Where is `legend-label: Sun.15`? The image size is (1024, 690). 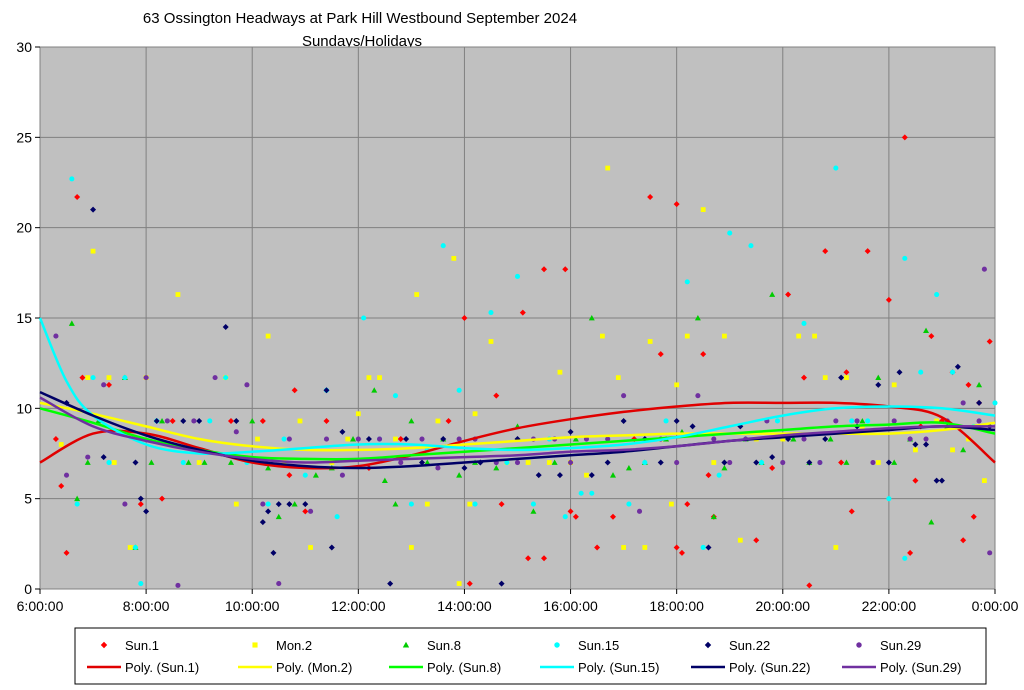
legend-label: Sun.15 is located at coordinates (598, 645).